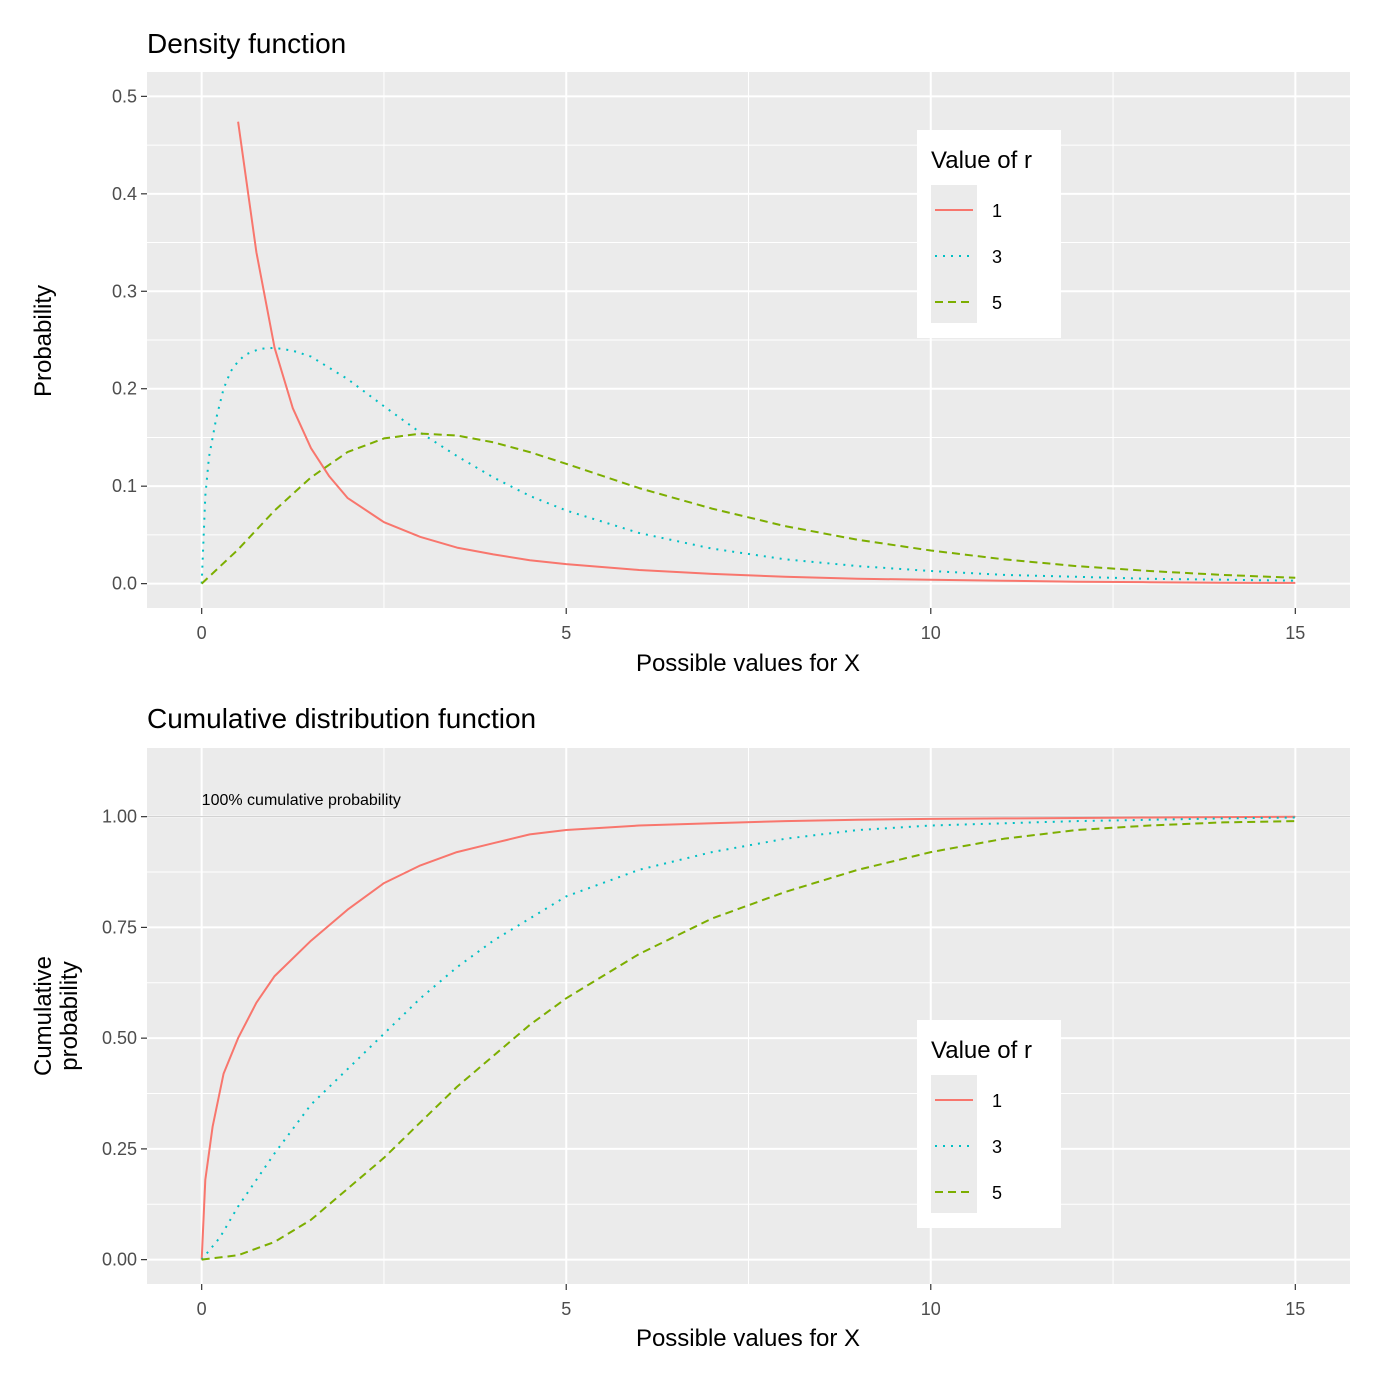  What do you see at coordinates (954, 1144) in the screenshot?
I see `cdf-legend-key-background` at bounding box center [954, 1144].